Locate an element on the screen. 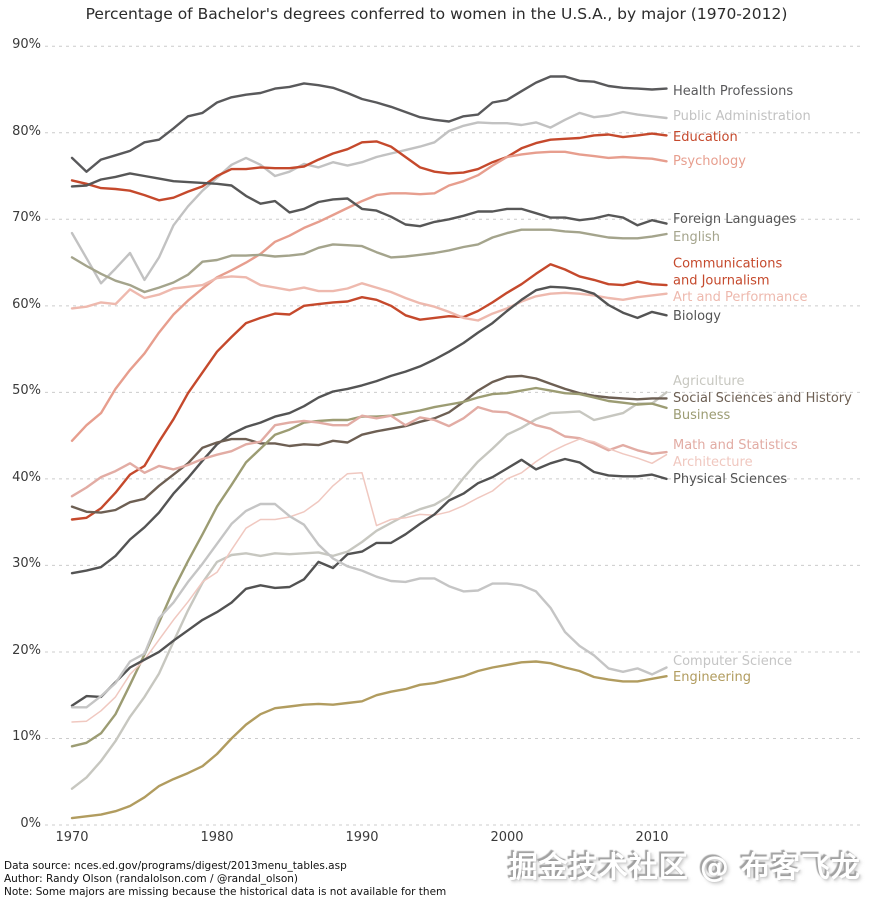  series-label-agriculture: Agriculture is located at coordinates (709, 381).